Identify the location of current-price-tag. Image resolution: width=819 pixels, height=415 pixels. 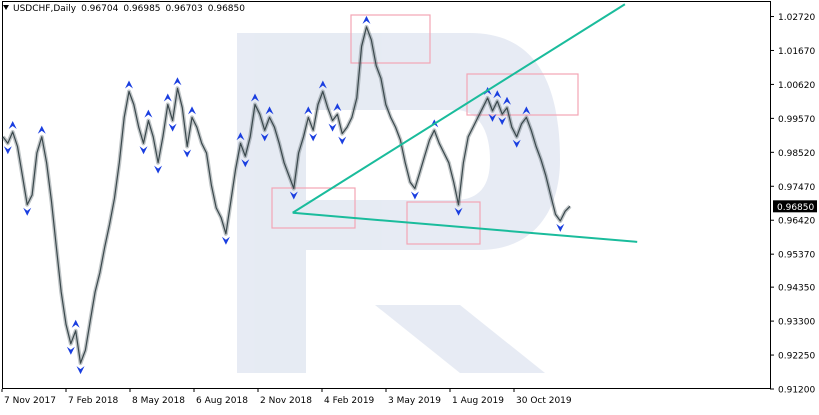
(795, 206).